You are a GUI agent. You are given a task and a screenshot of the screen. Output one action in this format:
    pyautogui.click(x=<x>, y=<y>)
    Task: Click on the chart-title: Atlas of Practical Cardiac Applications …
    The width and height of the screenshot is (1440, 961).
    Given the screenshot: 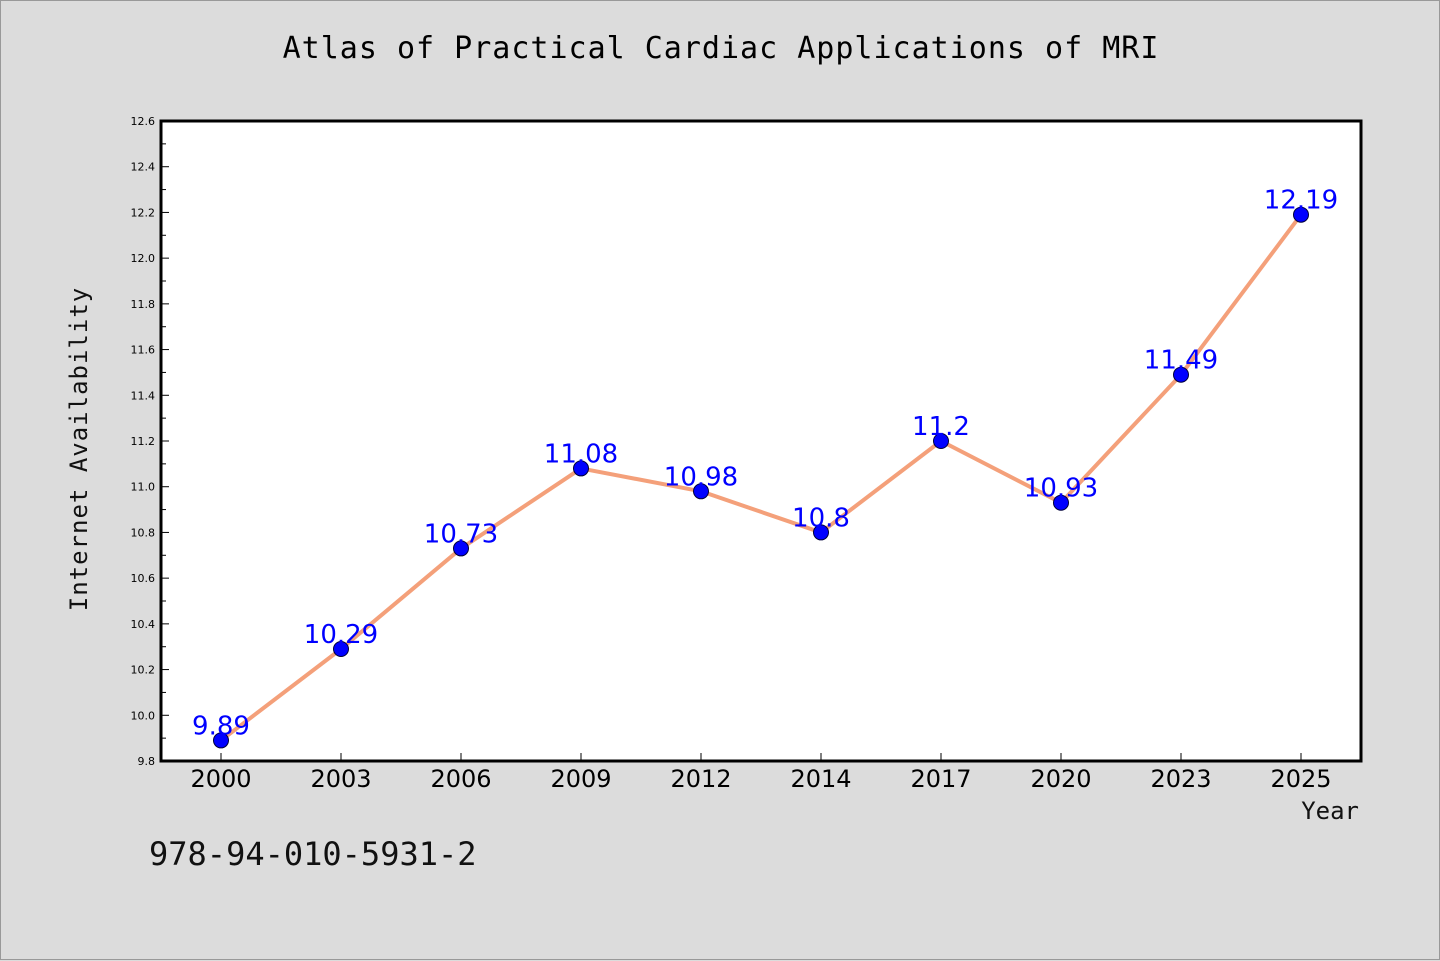 What is the action you would take?
    pyautogui.click(x=721, y=48)
    